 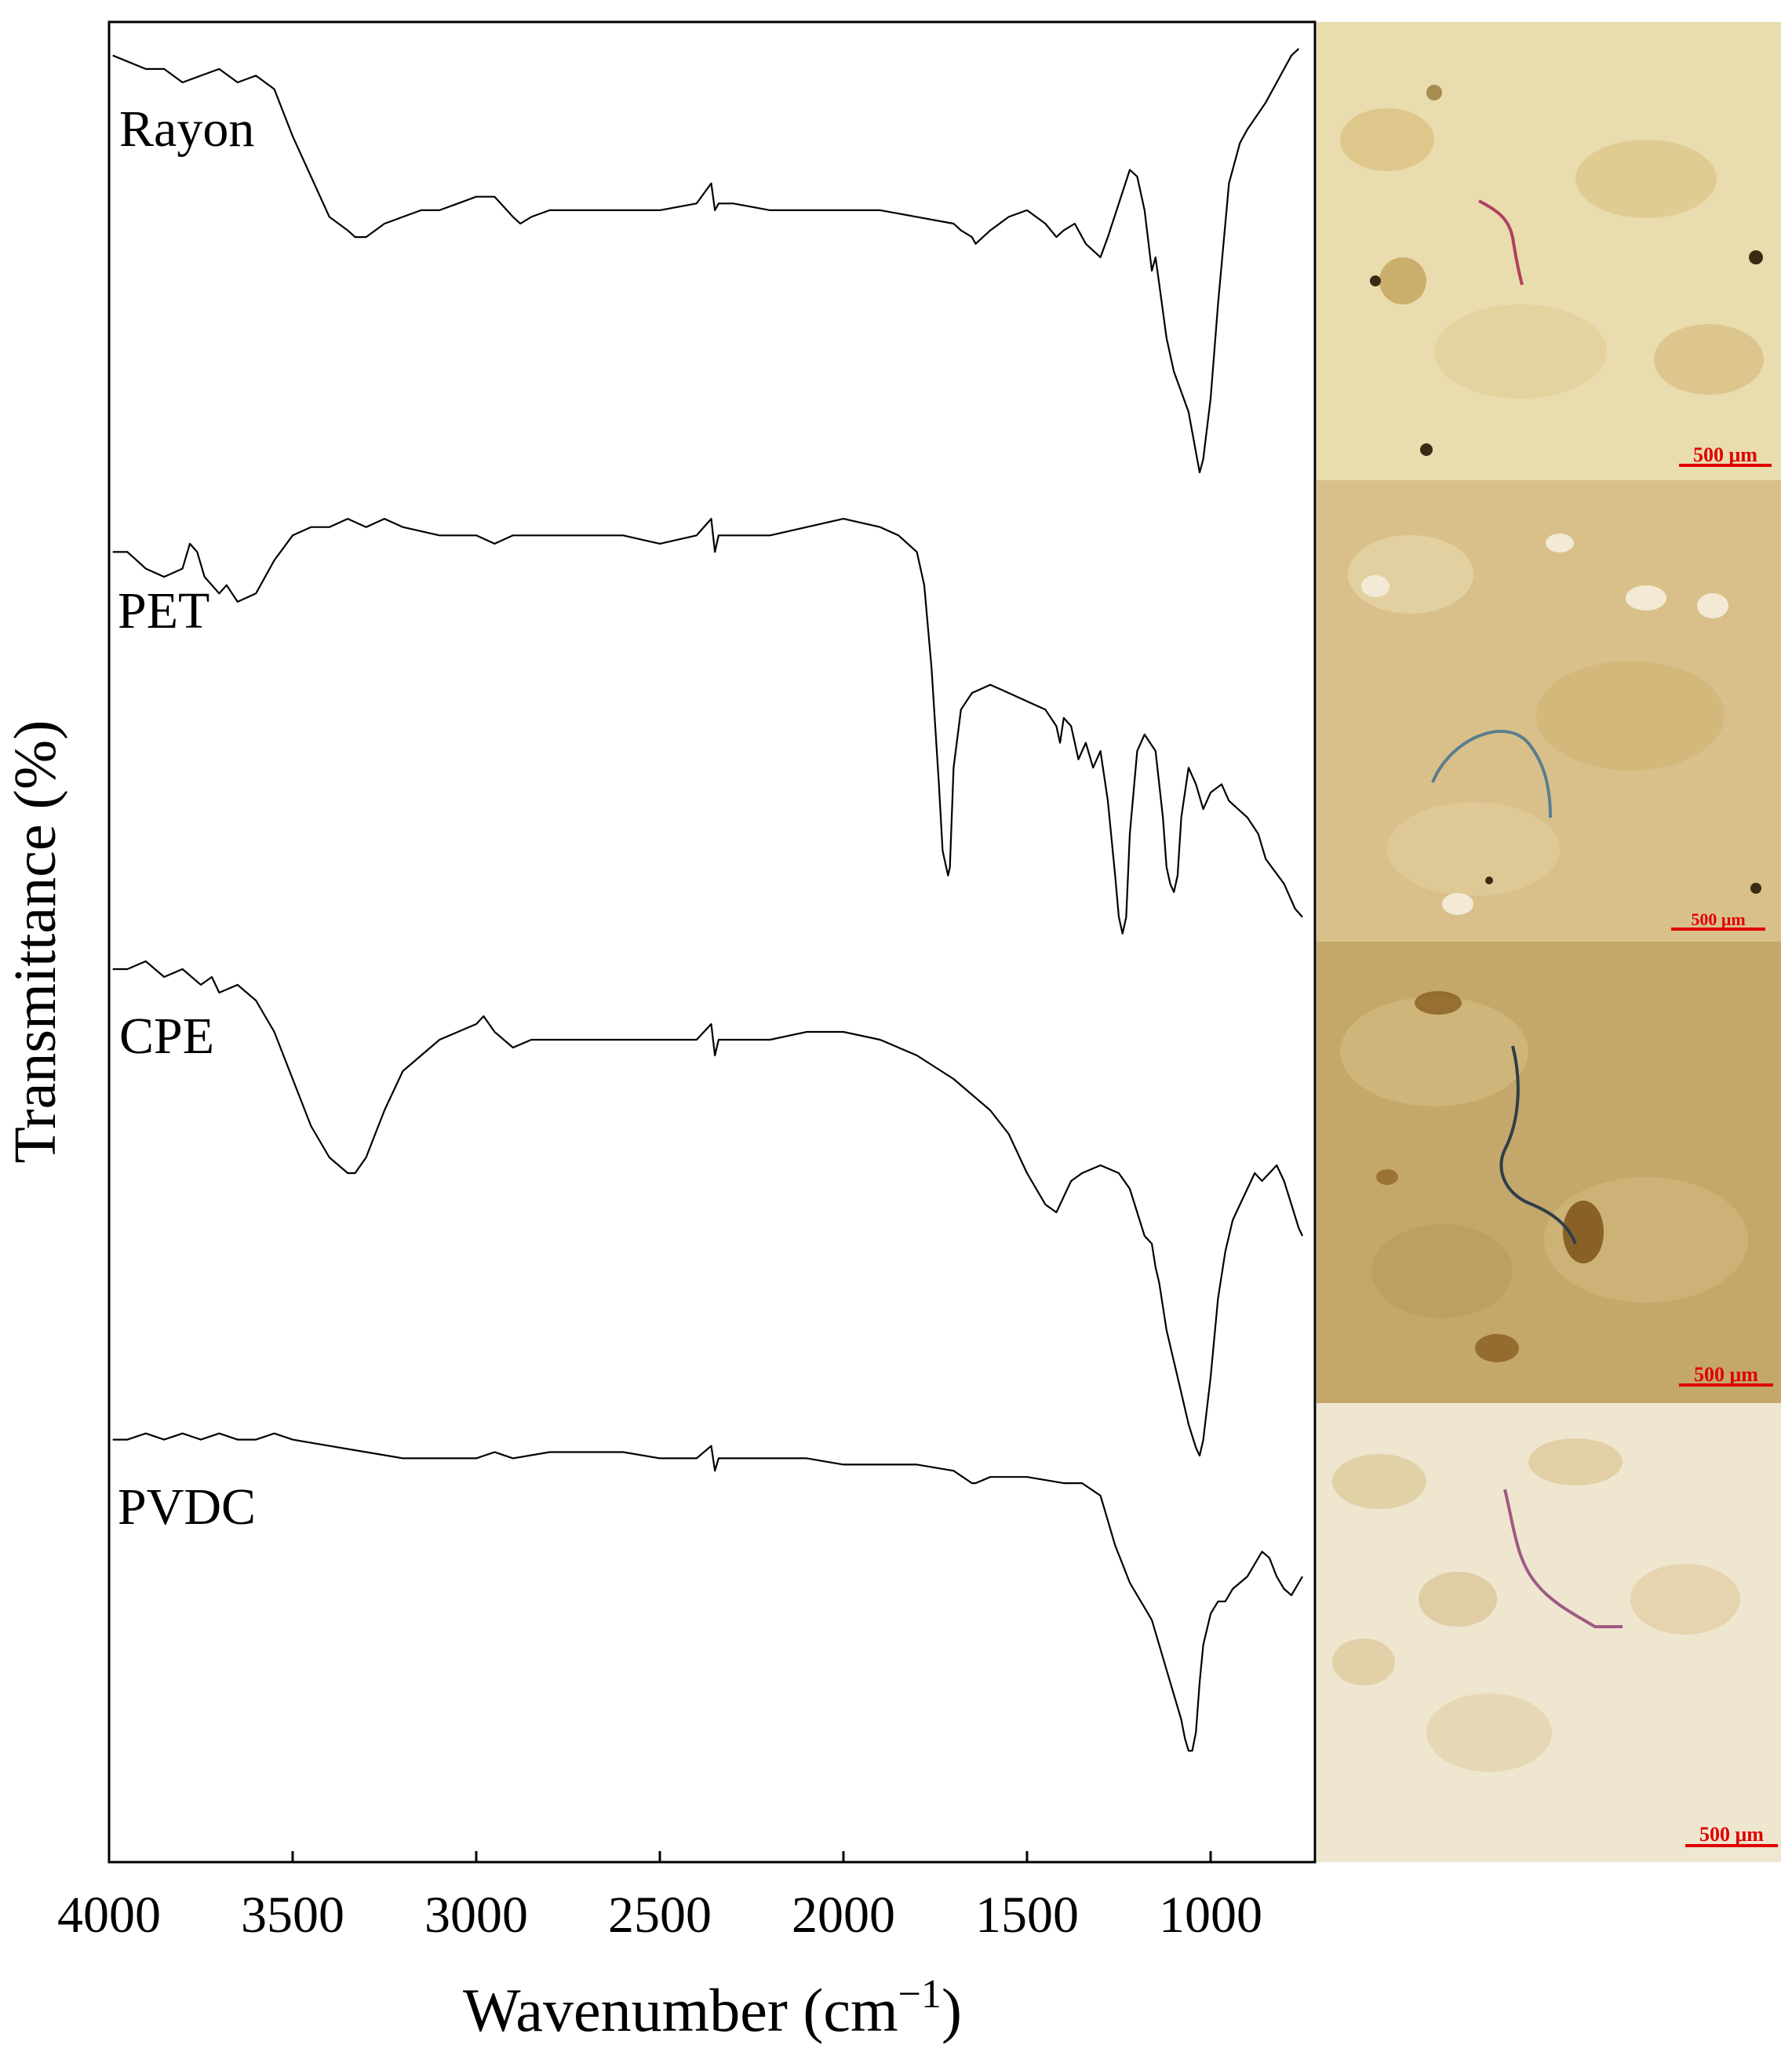 I want to click on x-axis-ticks: 4000 3500 3000 2500 2000 1500 1000, so click(x=659, y=1897).